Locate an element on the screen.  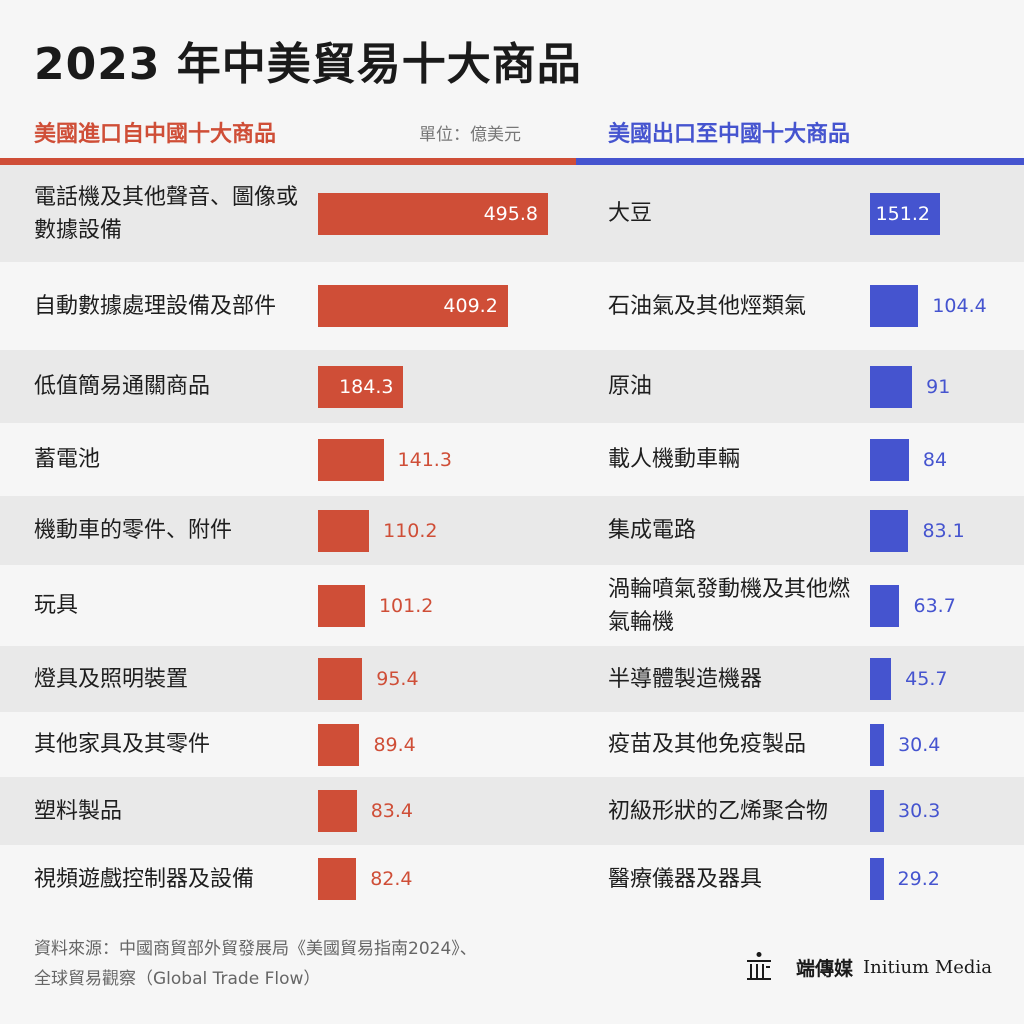
chart-row: 機動車的零件、附件 110.2 集成電路 83.1 is located at coordinates (512, 530).